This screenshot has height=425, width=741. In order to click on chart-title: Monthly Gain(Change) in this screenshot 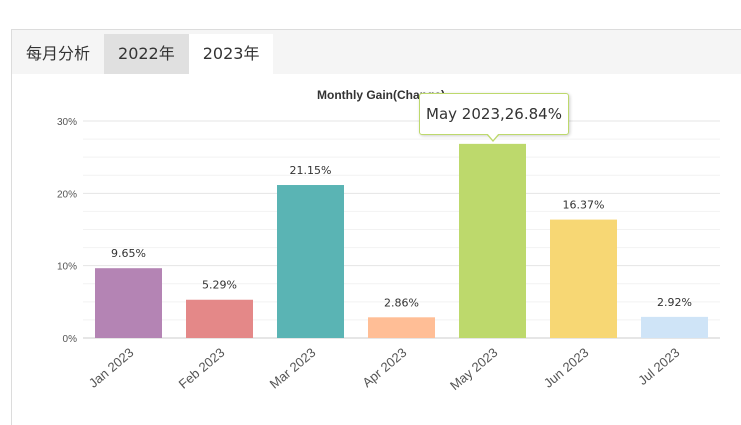, I will do `click(381, 95)`.